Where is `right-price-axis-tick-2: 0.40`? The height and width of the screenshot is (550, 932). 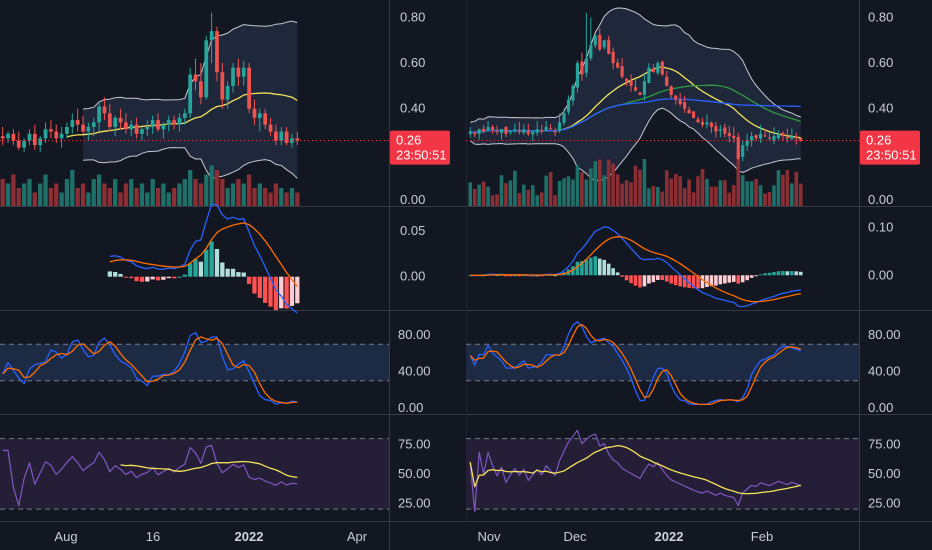
right-price-axis-tick-2: 0.40 is located at coordinates (880, 108).